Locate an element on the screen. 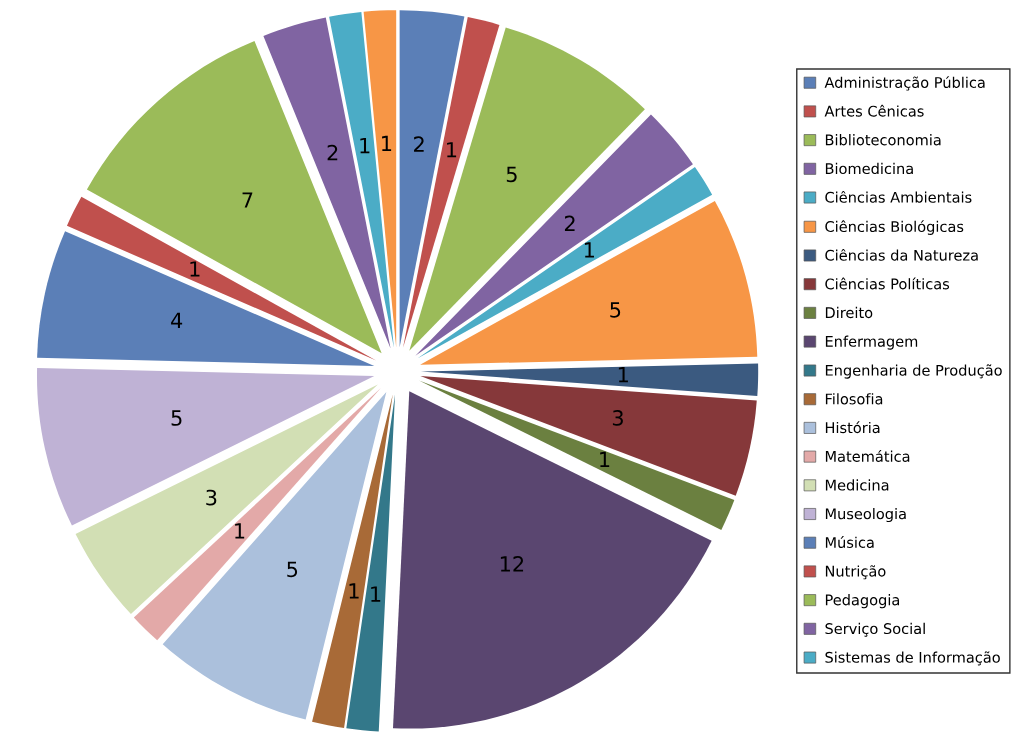  legend-label: Medicina is located at coordinates (857, 485).